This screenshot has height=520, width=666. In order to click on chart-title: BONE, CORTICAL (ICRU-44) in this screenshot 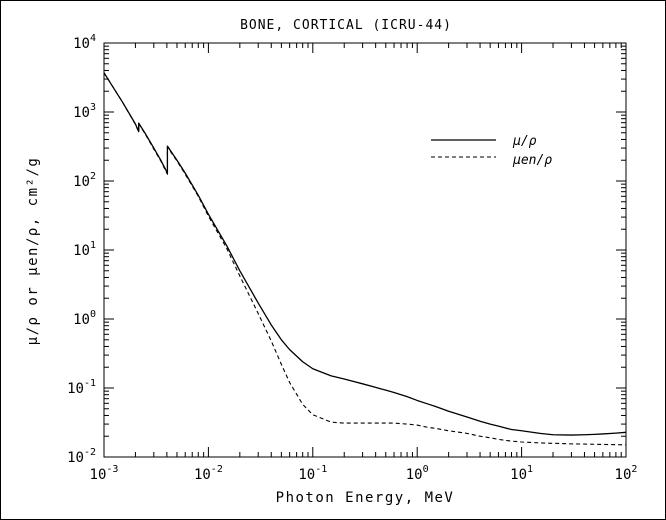, I will do `click(346, 25)`.